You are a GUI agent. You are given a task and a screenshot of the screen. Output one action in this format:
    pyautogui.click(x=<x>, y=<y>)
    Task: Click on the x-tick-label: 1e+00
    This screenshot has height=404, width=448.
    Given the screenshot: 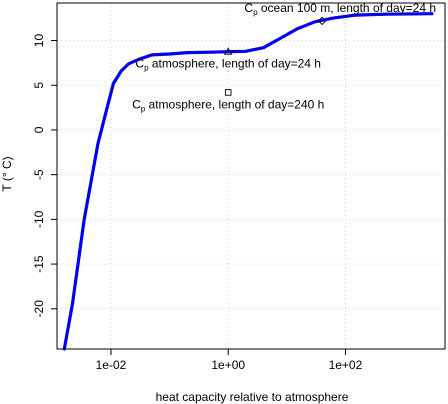 What is the action you would take?
    pyautogui.click(x=228, y=365)
    